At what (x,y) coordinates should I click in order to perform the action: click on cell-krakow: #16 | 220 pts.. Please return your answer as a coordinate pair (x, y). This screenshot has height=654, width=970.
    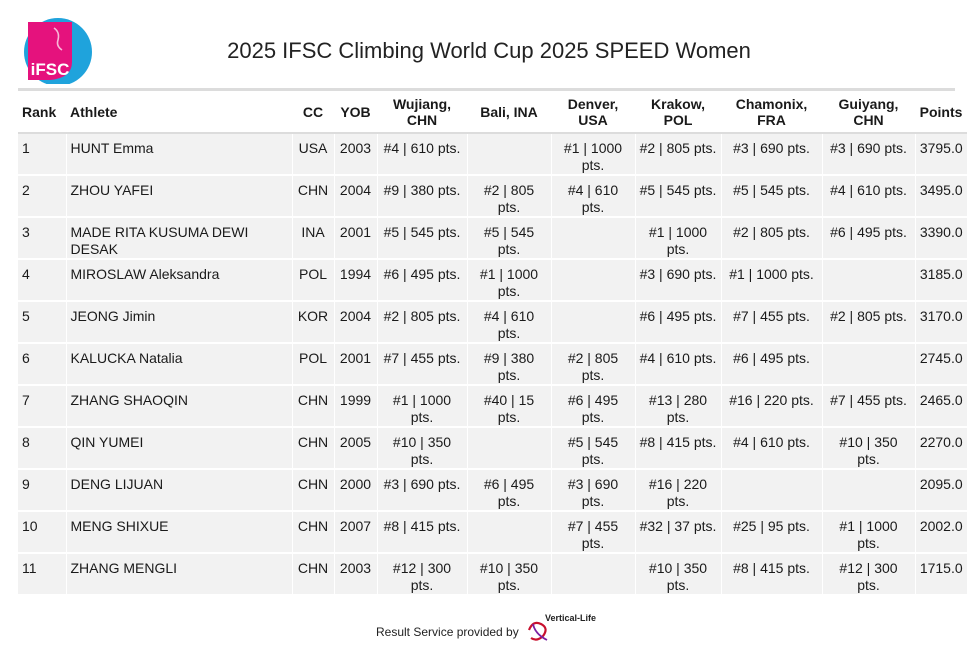
    Looking at the image, I should click on (677, 489).